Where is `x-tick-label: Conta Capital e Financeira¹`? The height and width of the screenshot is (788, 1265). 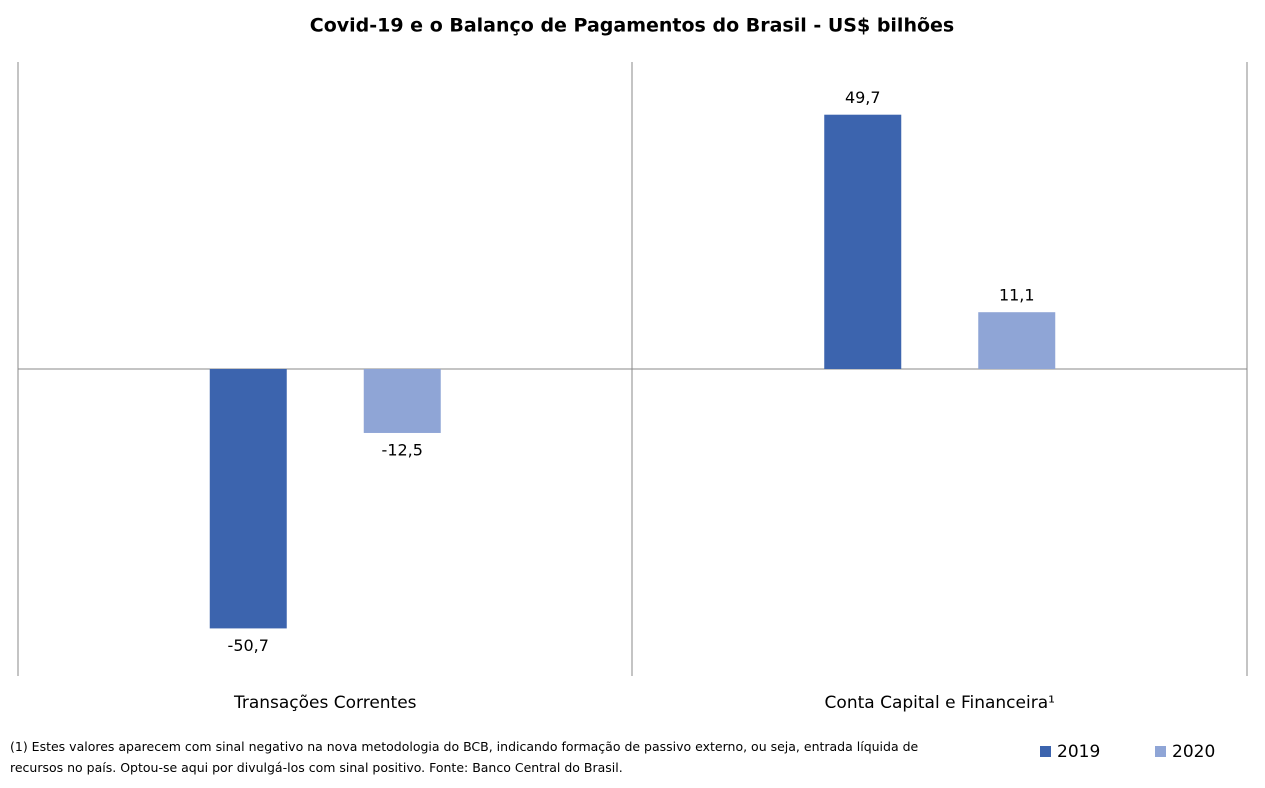
x-tick-label: Conta Capital e Financeira¹ is located at coordinates (940, 703).